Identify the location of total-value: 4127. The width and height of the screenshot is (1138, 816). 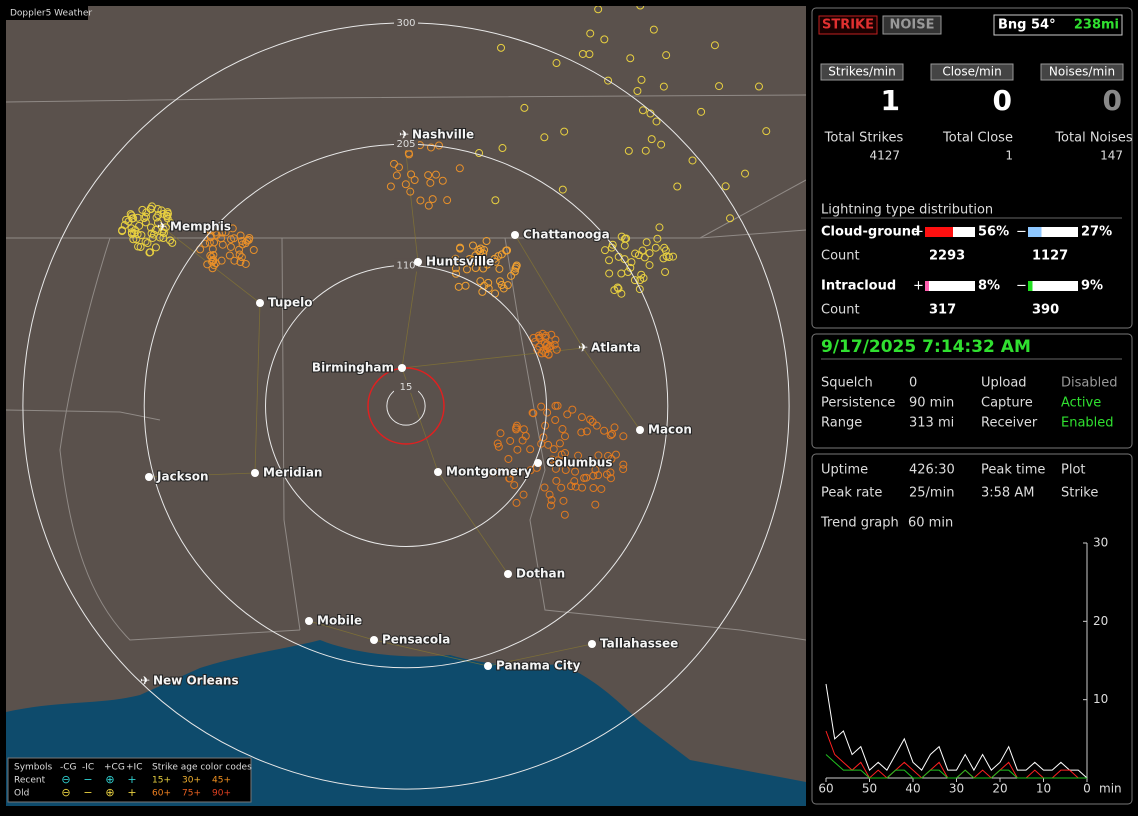
(884, 156).